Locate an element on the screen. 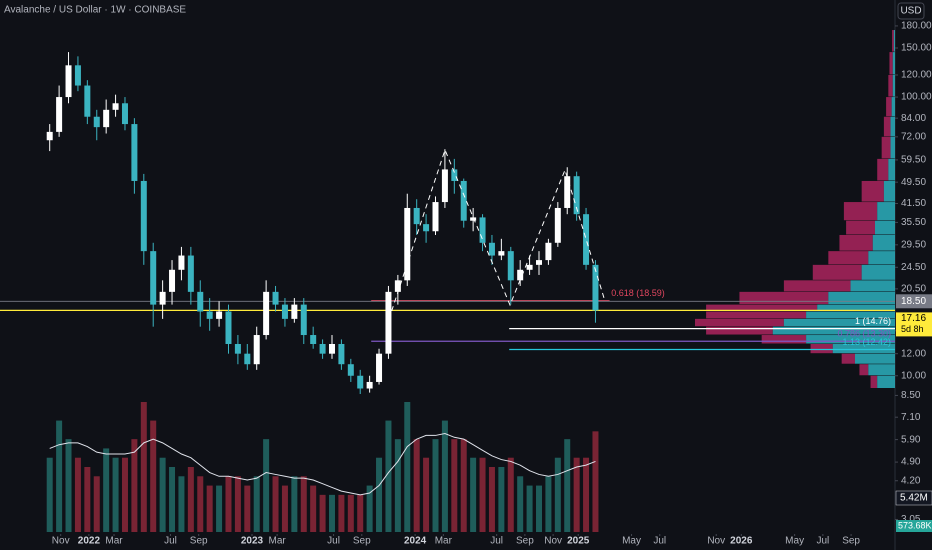 This screenshot has width=932, height=550. volume-ma-badge-label: 573.68K is located at coordinates (915, 525).